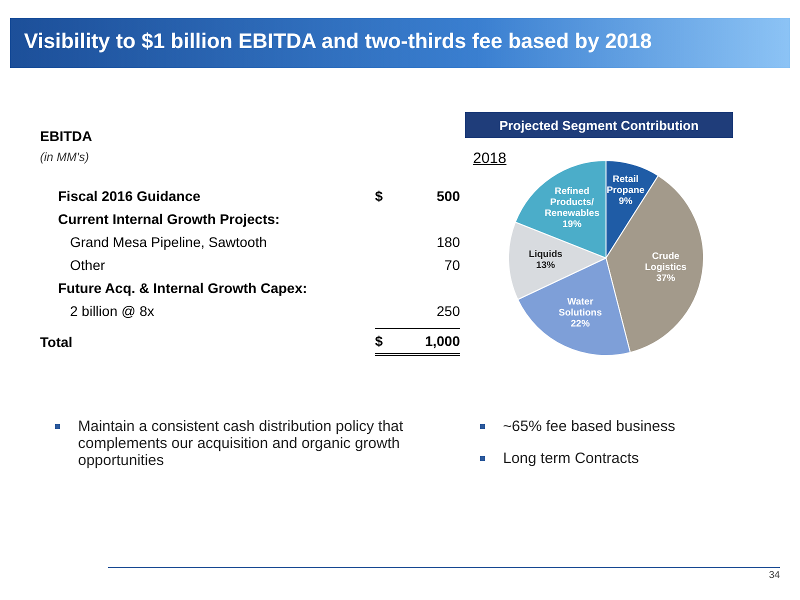 Image resolution: width=800 pixels, height=600 pixels. Describe the element at coordinates (183, 288) in the screenshot. I see `text: Future Acq. & Internal Growth Capex:` at that location.